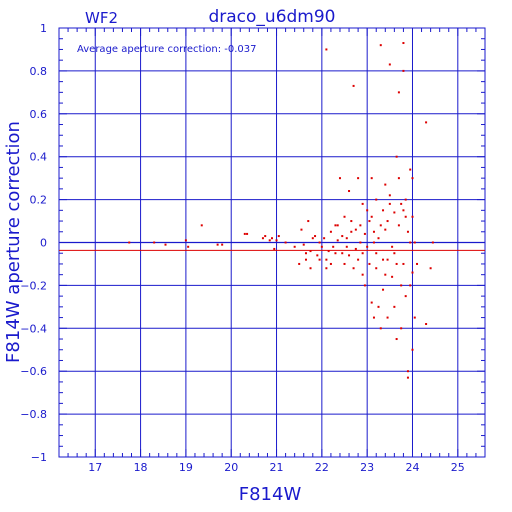 Image resolution: width=512 pixels, height=512 pixels. Describe the element at coordinates (322, 467) in the screenshot. I see `x-tick-label: 22` at that location.